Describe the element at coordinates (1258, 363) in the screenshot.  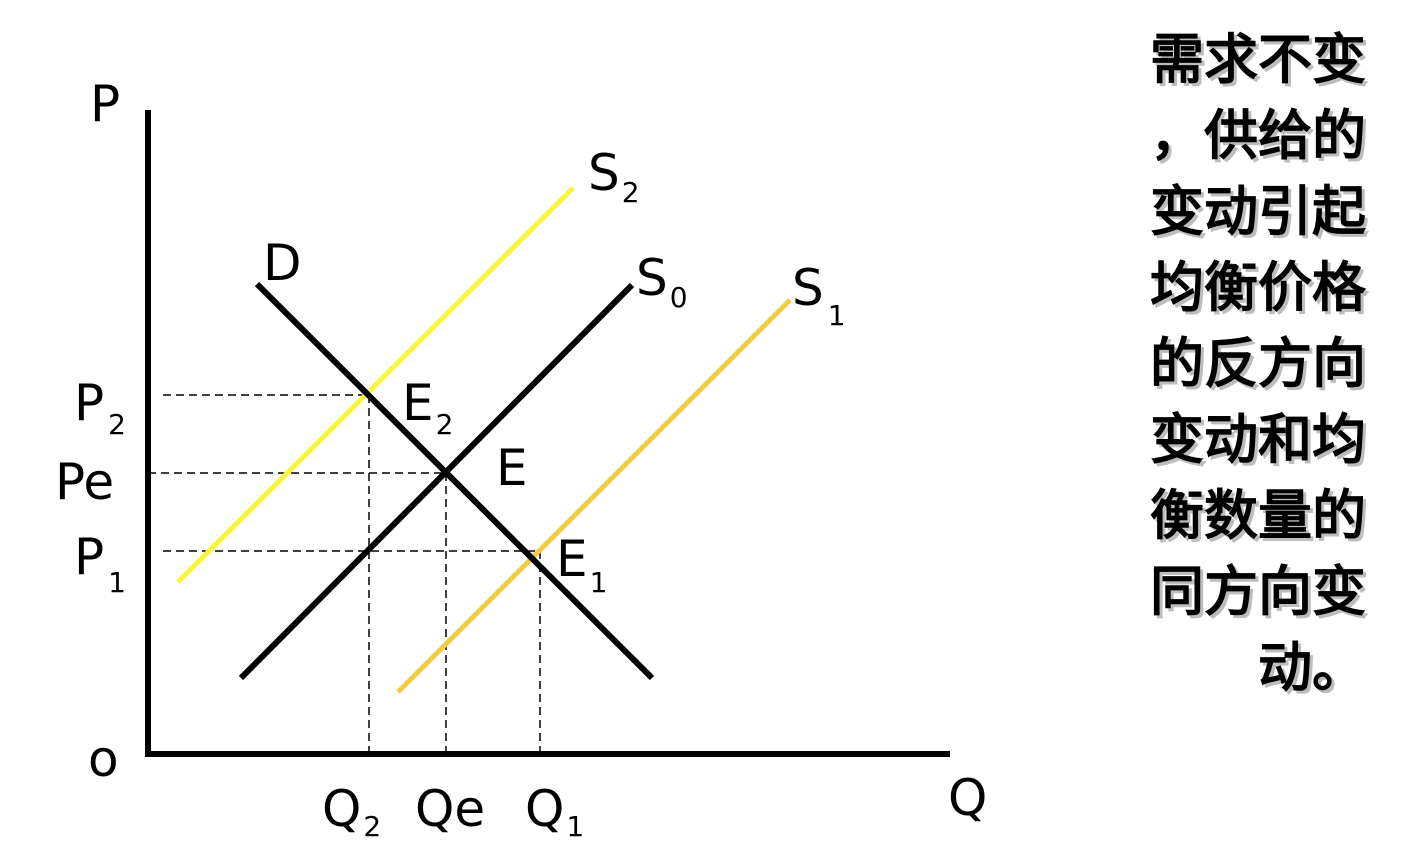
I see `explanation-line-5: 的反方向` at that location.